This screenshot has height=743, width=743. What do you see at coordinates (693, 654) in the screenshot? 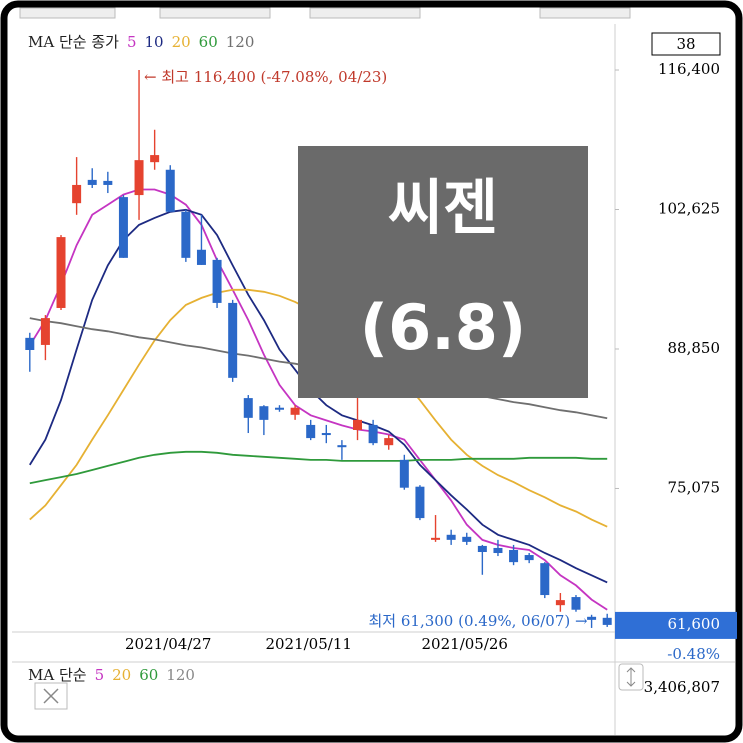
I see `change-label: -0.48%` at bounding box center [693, 654].